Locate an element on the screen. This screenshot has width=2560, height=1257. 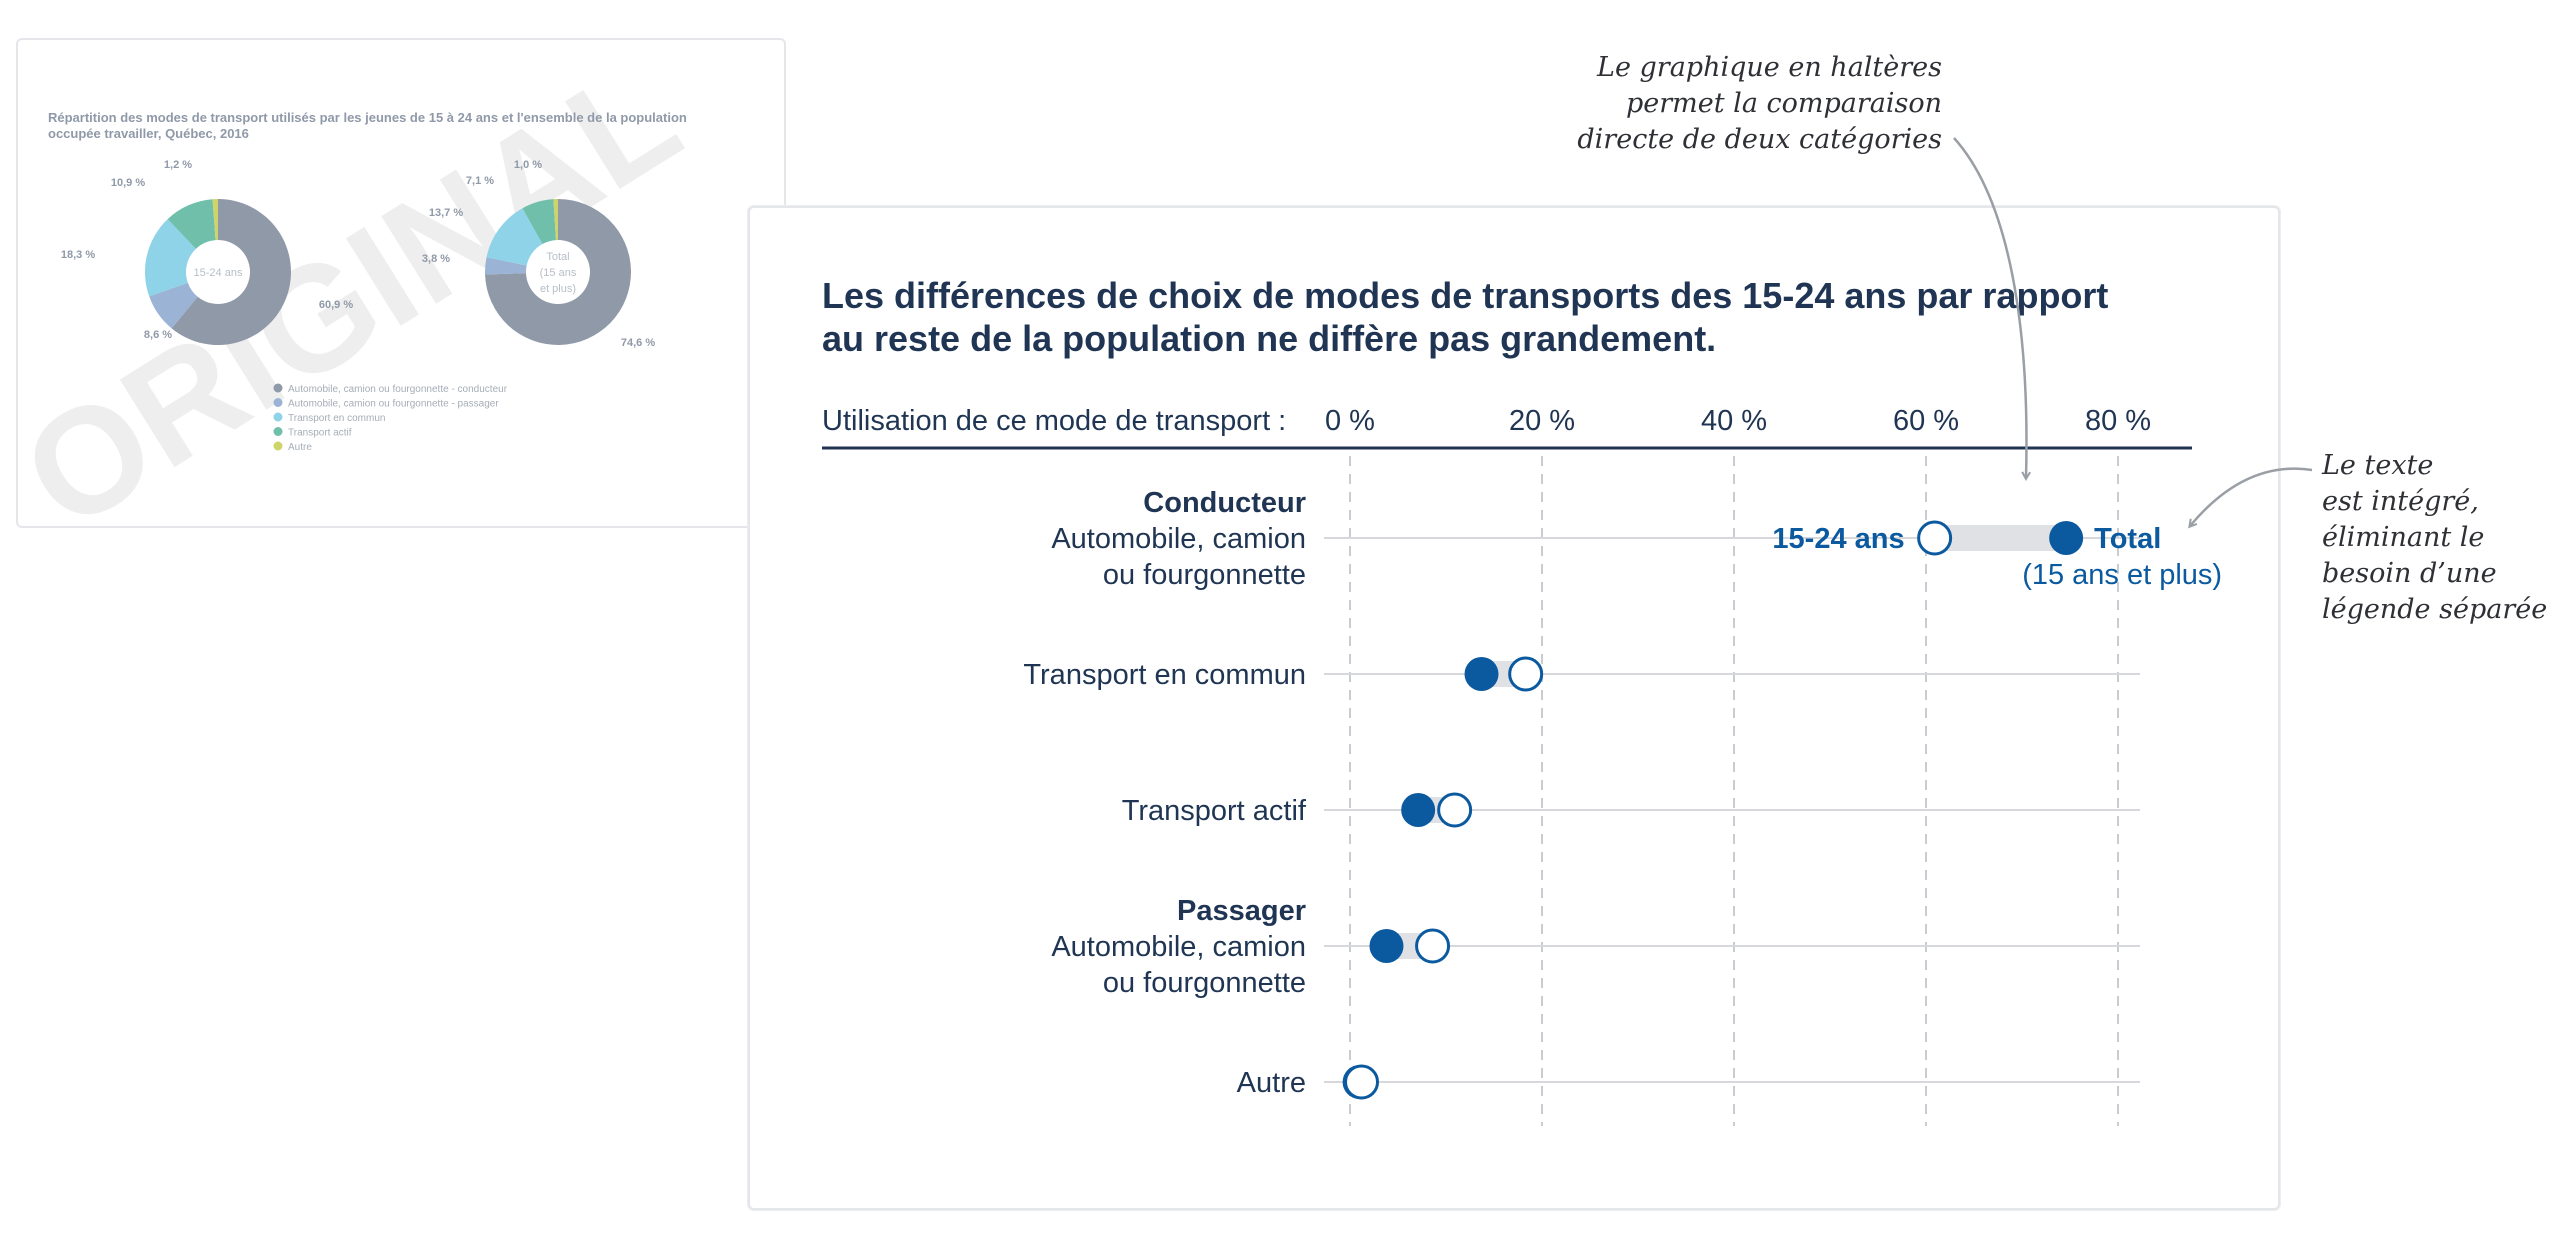
donut-slice-label: 7,1 % is located at coordinates (480, 181).